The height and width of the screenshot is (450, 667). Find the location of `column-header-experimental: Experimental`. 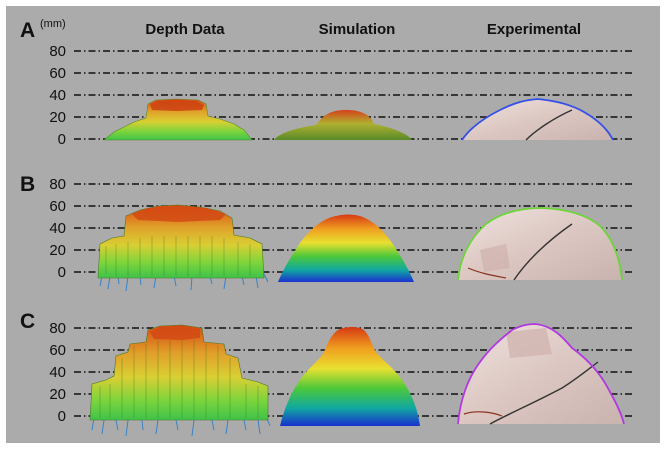

column-header-experimental: Experimental is located at coordinates (534, 29).